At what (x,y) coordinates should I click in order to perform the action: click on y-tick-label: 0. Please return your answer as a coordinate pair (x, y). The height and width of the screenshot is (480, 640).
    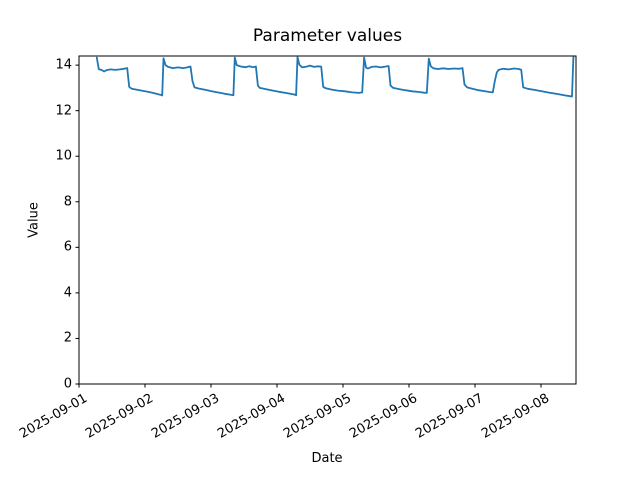
    Looking at the image, I should click on (67, 384).